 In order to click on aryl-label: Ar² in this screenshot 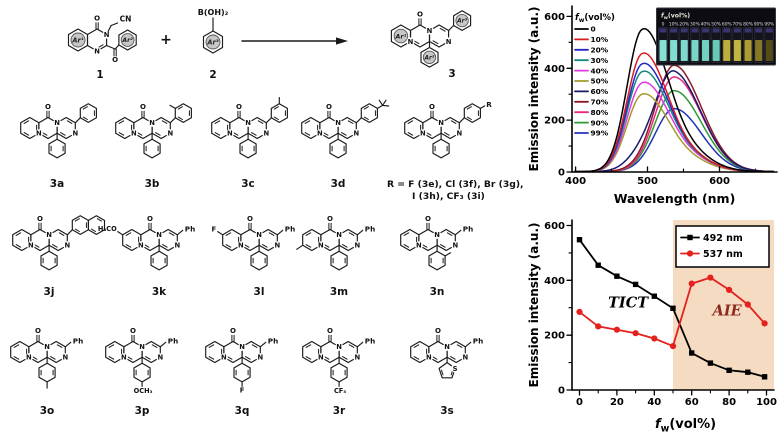, I will do `click(428, 57)`.